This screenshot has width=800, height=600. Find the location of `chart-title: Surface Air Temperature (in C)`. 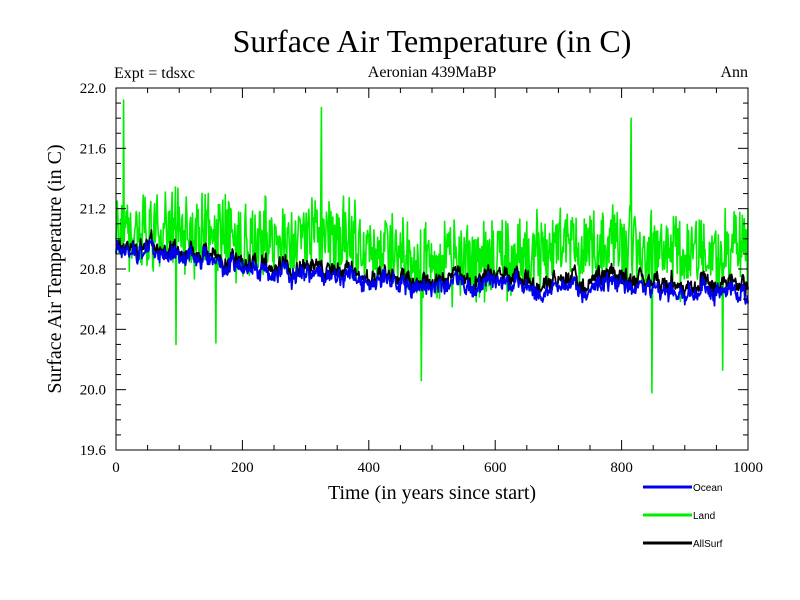

chart-title: Surface Air Temperature (in C) is located at coordinates (432, 41).